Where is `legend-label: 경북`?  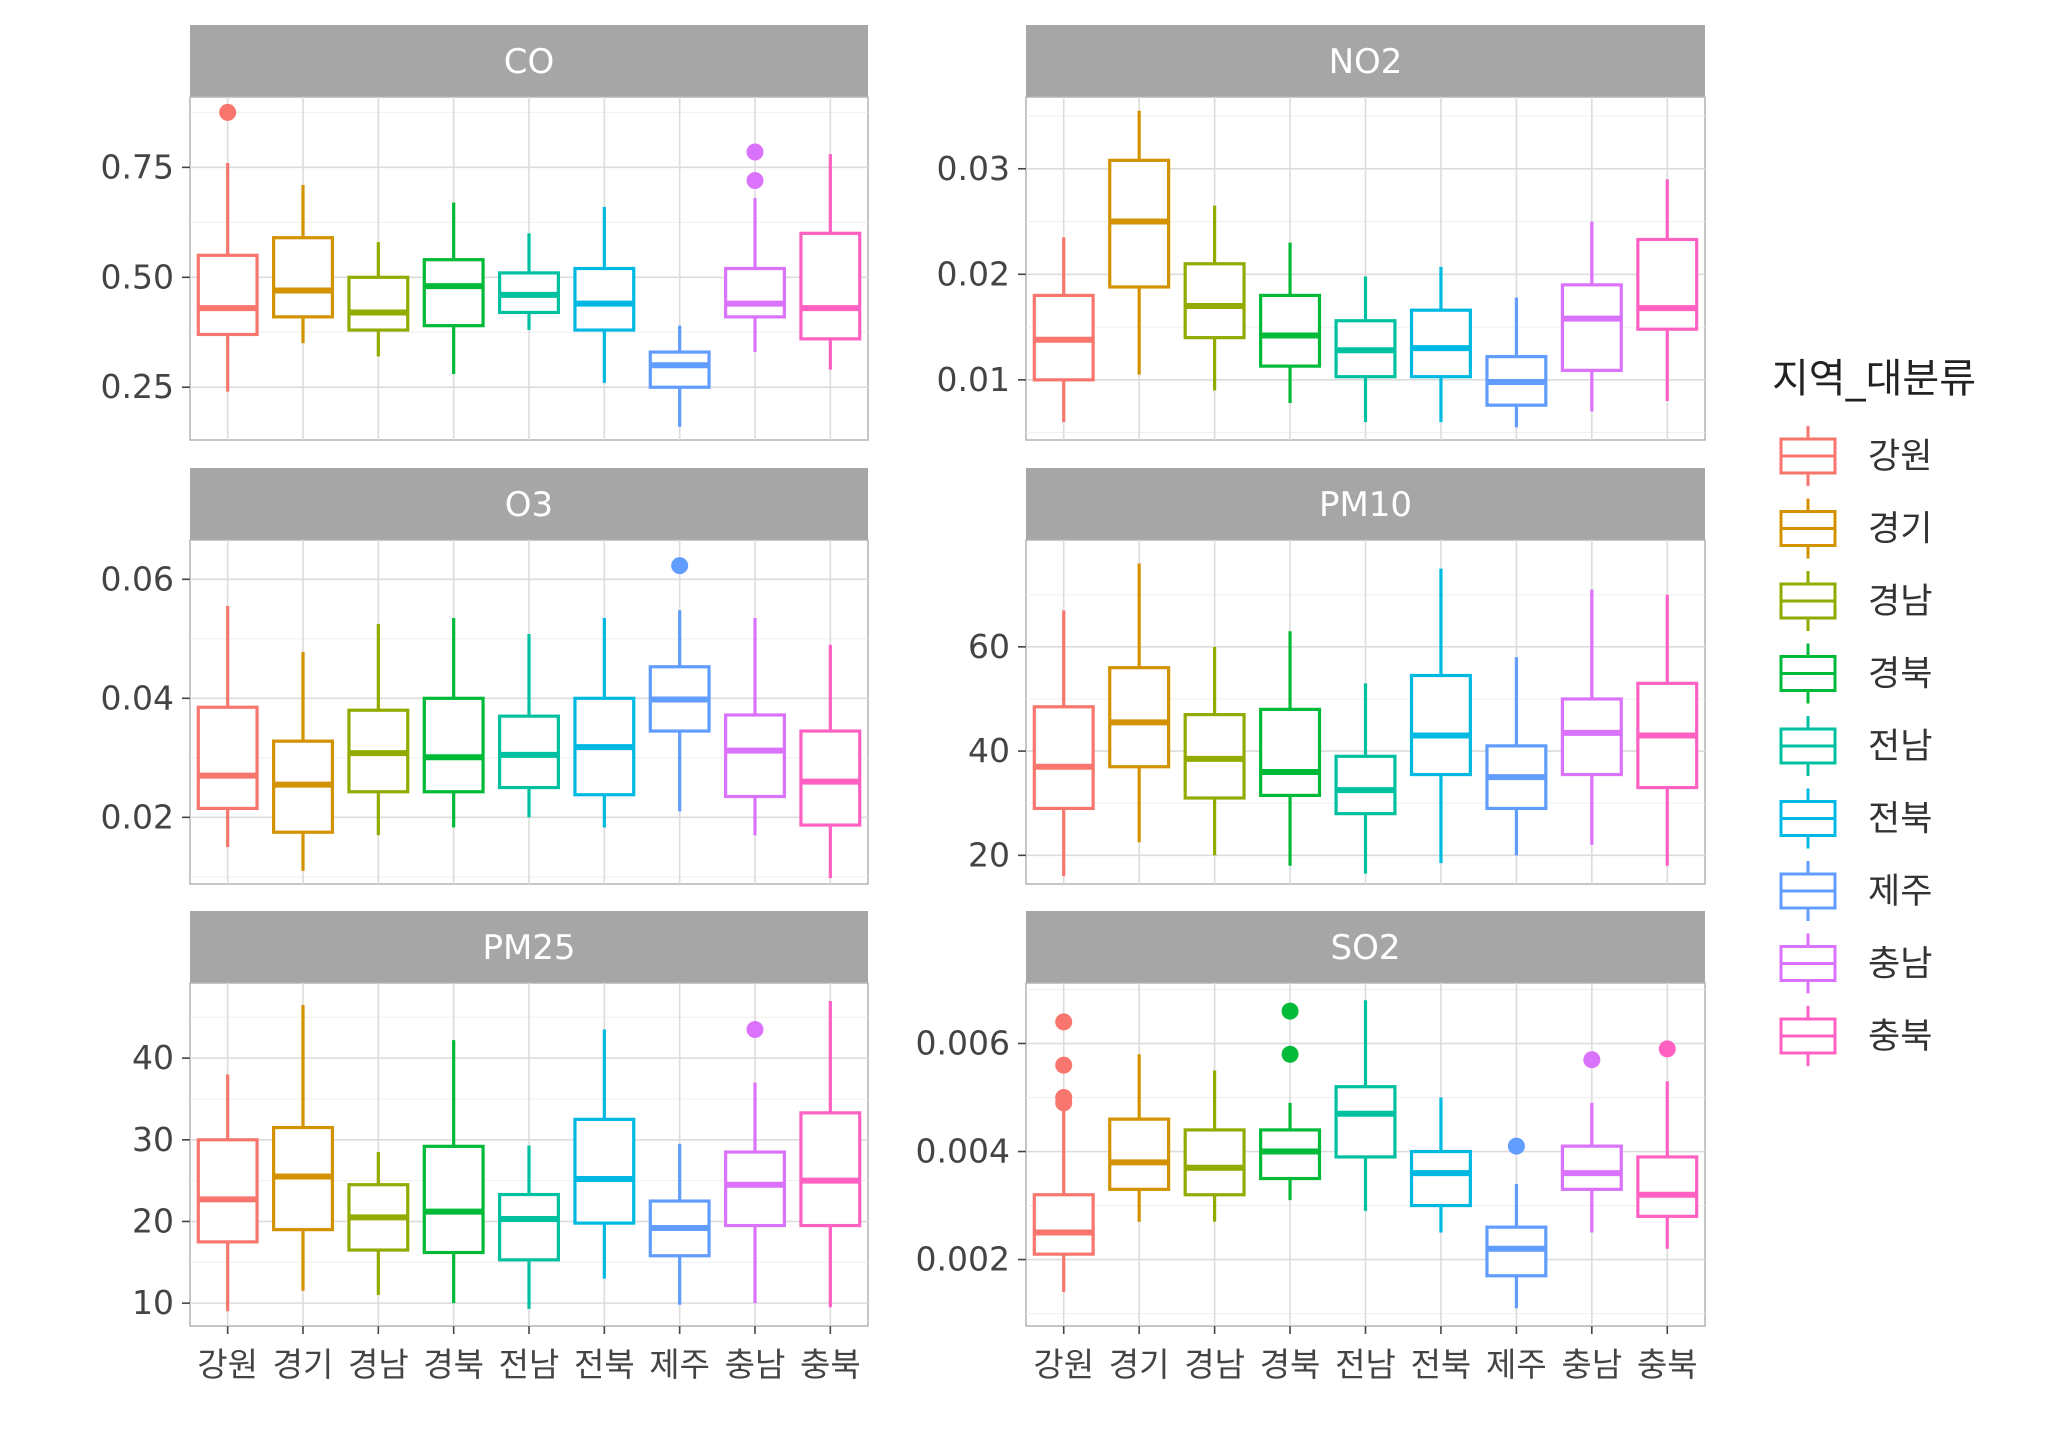
legend-label: 경북 is located at coordinates (1900, 675).